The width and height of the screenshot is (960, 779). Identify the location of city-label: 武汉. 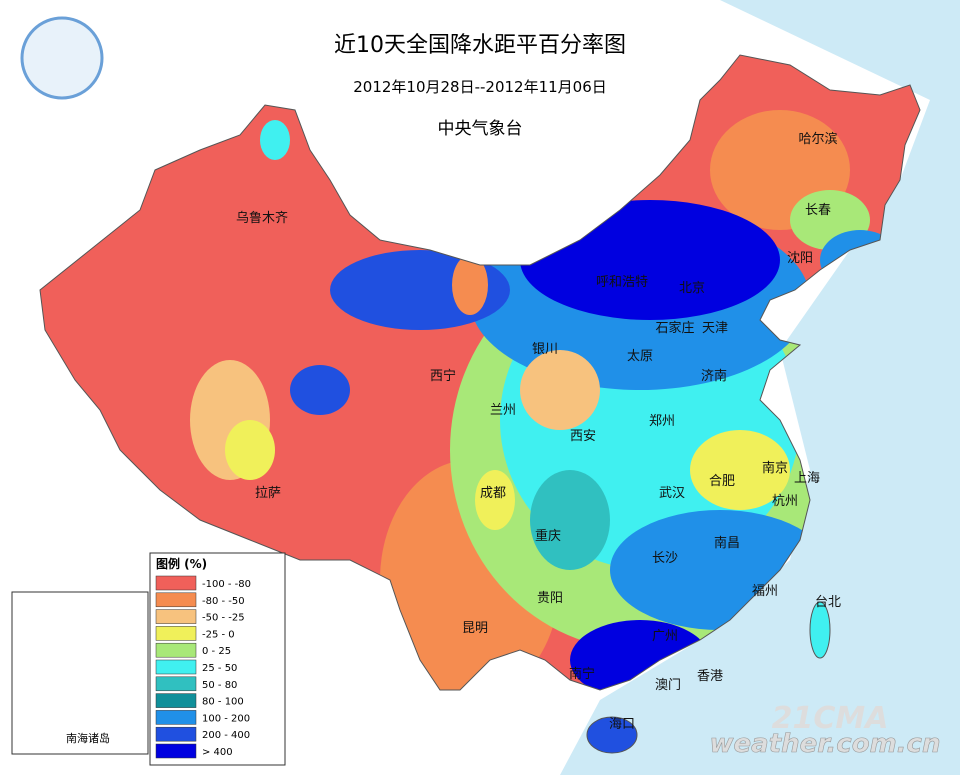
(672, 493).